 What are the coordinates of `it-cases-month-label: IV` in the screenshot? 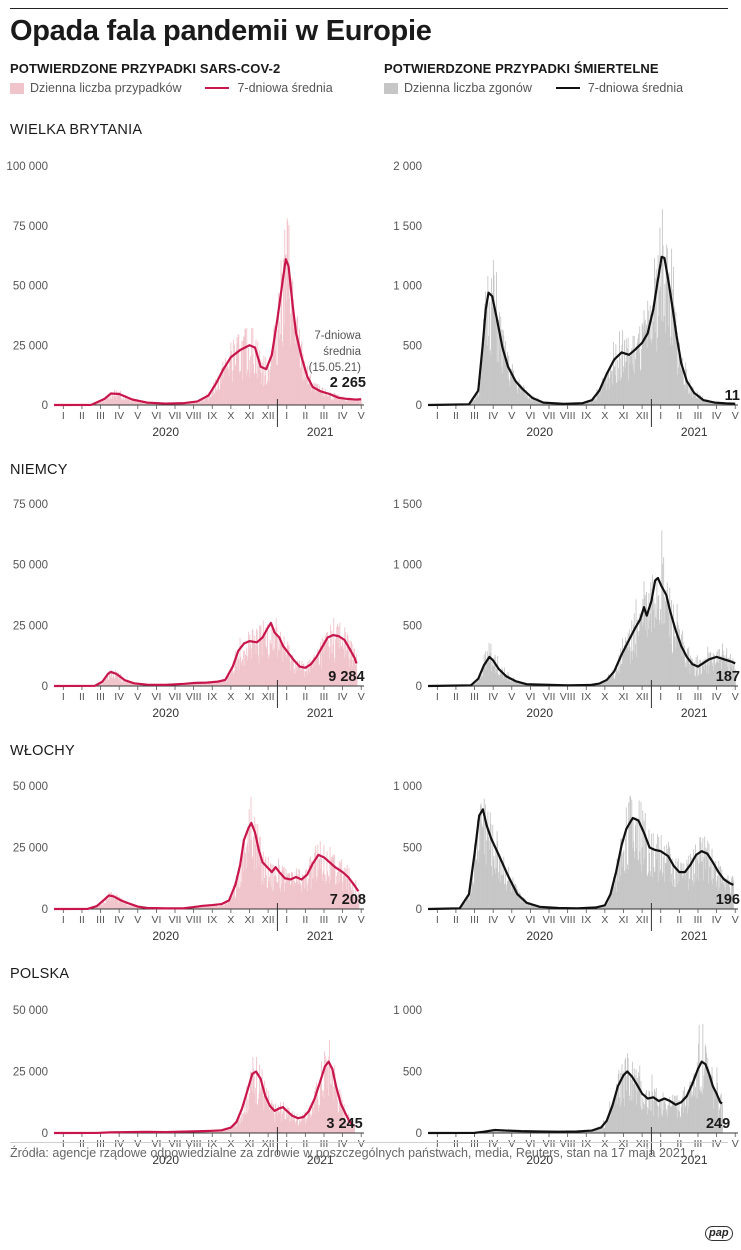 It's located at (119, 920).